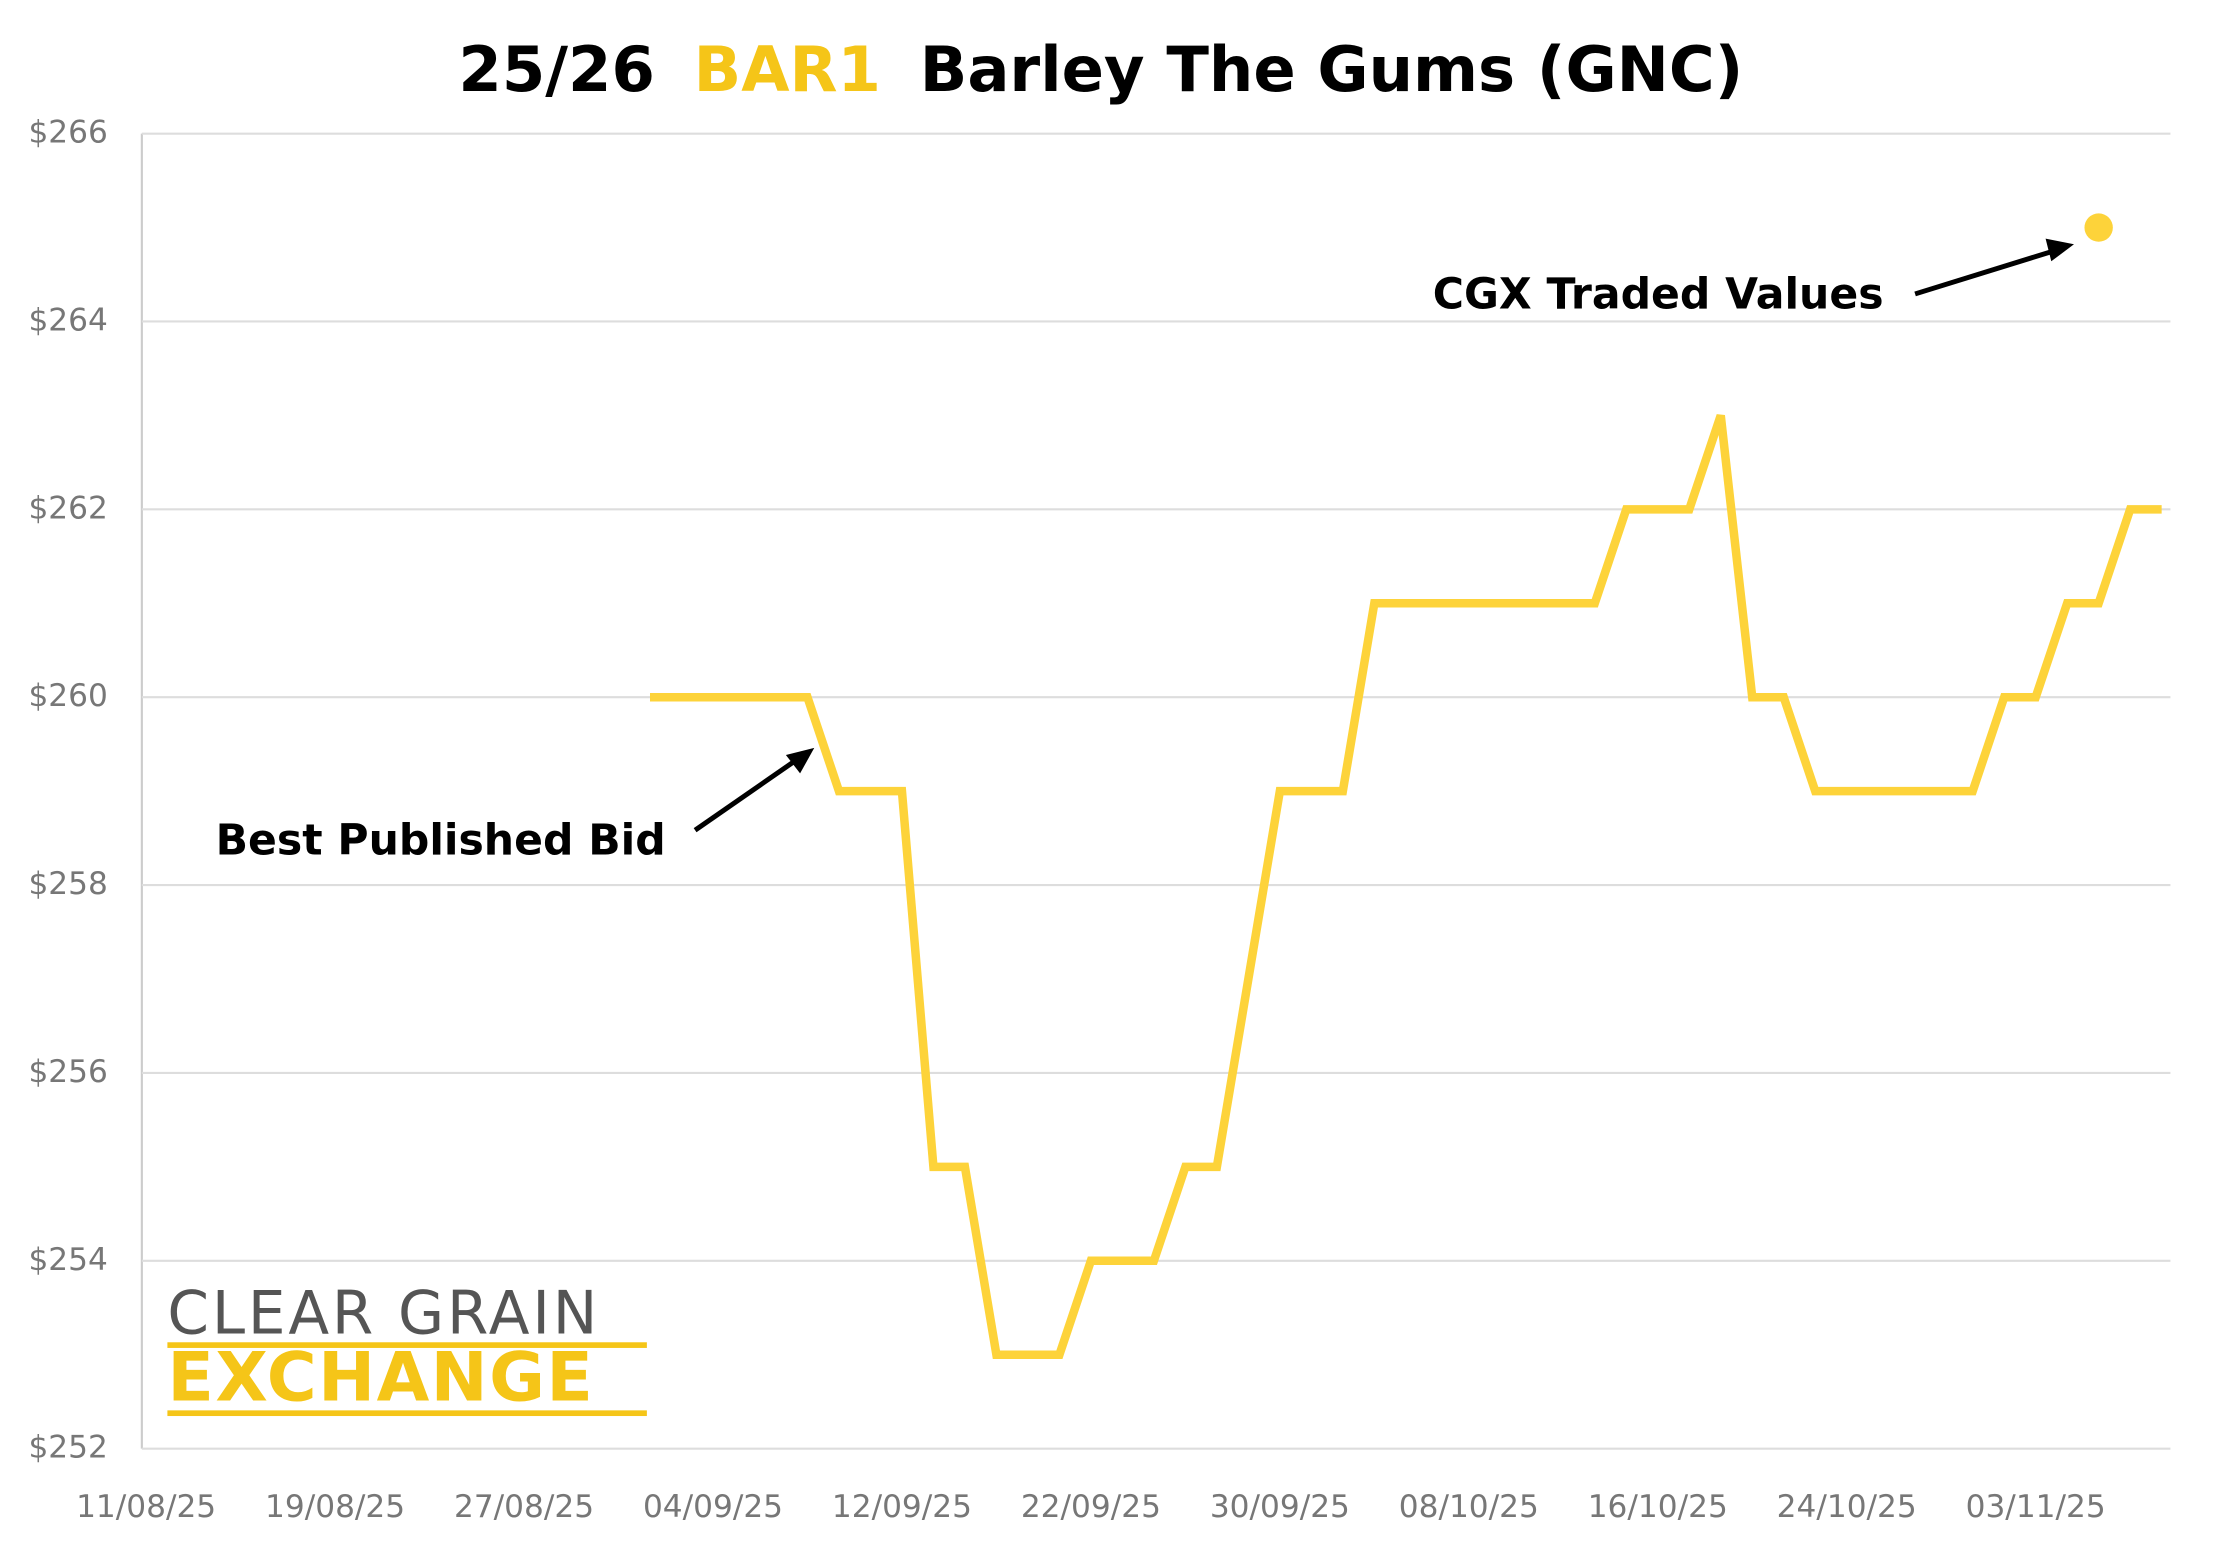  What do you see at coordinates (2036, 1507) in the screenshot?
I see `x-tick-label: 03/11/25` at bounding box center [2036, 1507].